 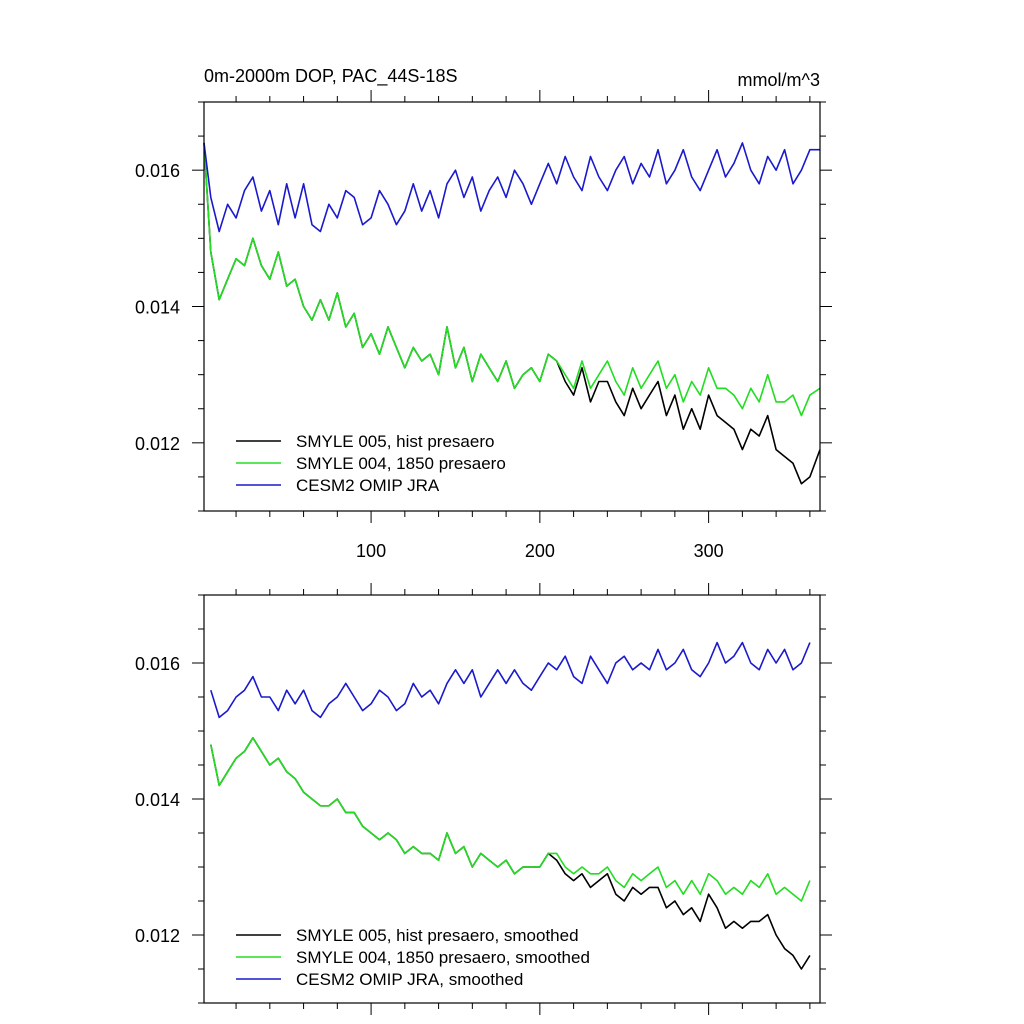 I want to click on x-tick-label: 200, so click(x=540, y=551).